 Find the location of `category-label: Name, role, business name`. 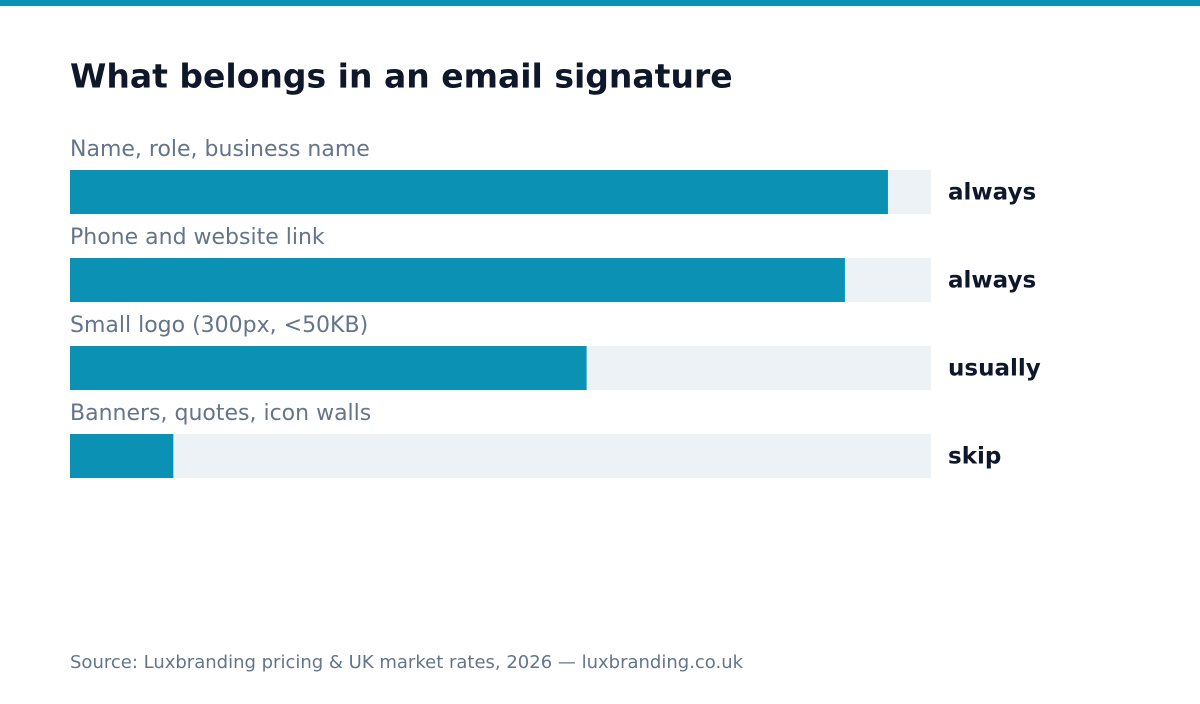

category-label: Name, role, business name is located at coordinates (220, 149).